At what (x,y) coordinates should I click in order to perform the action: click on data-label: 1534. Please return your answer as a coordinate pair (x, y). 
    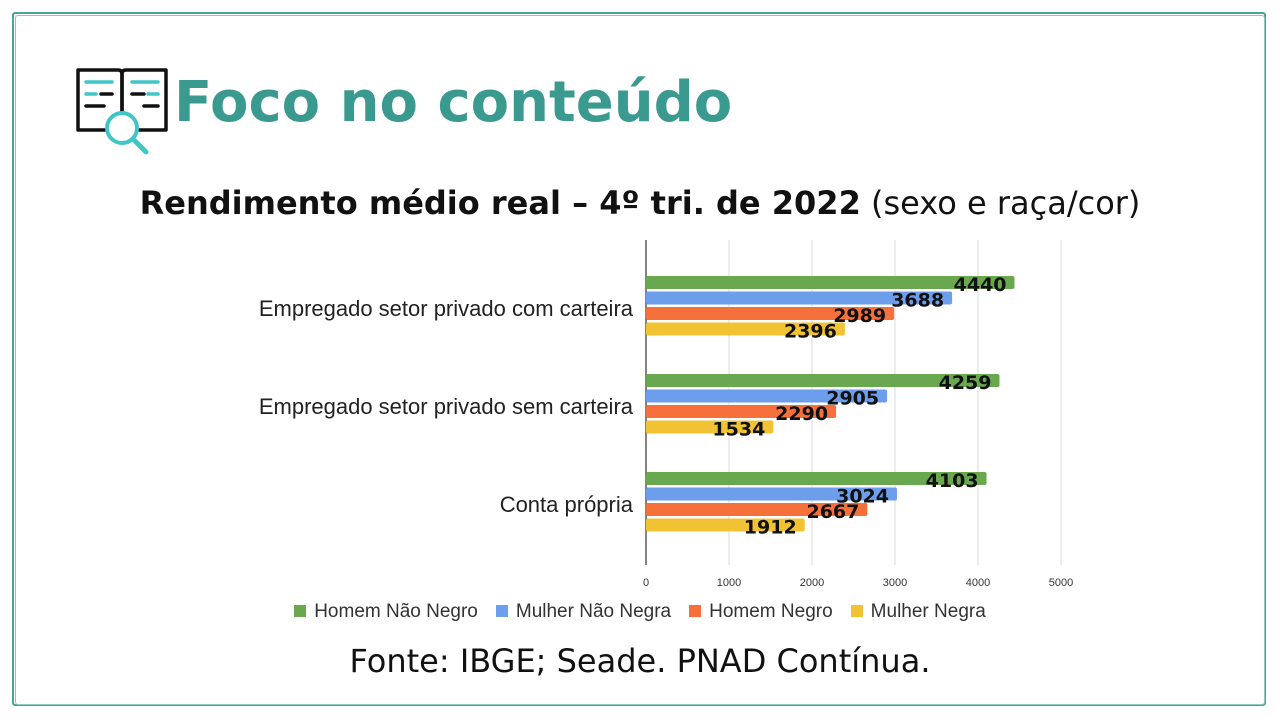
    Looking at the image, I should click on (738, 430).